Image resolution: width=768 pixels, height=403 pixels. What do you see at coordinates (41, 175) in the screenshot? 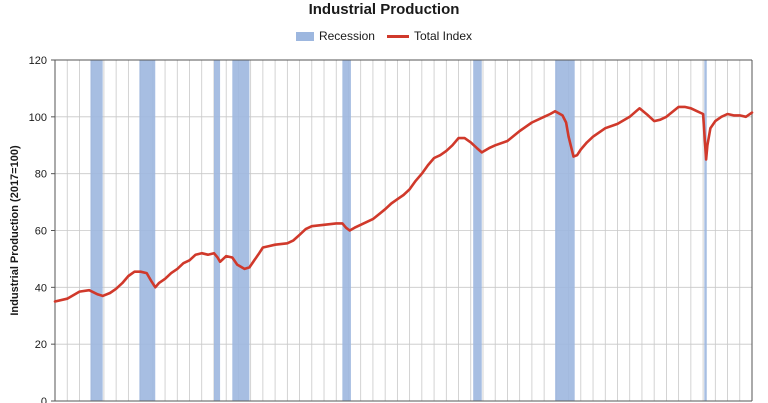
I see `y-tick-label: 80` at bounding box center [41, 175].